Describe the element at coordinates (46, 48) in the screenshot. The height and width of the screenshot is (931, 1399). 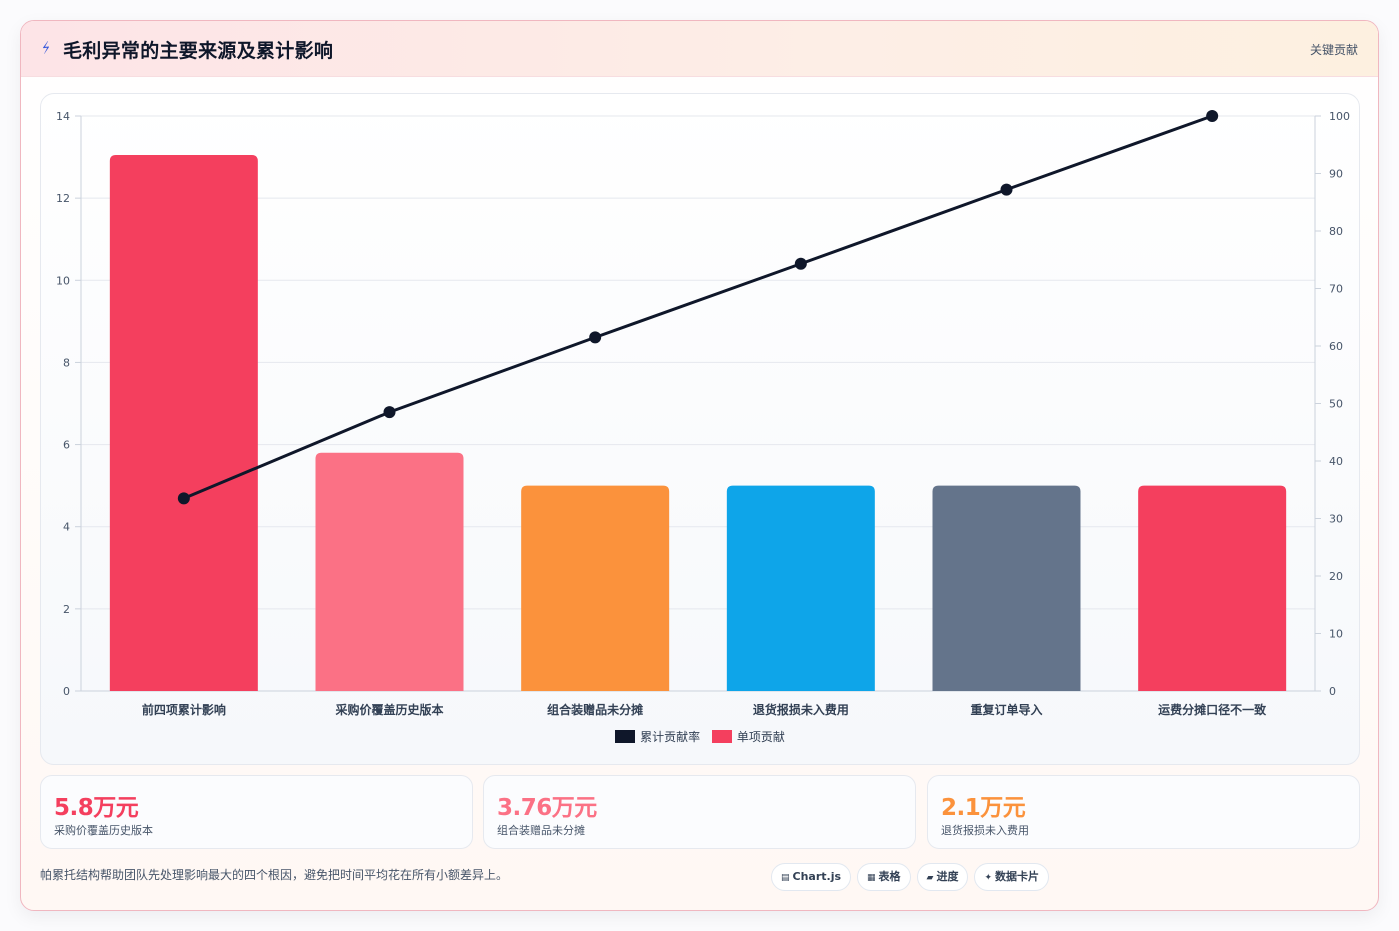
I see `lightning-icon: ⚡︎` at that location.